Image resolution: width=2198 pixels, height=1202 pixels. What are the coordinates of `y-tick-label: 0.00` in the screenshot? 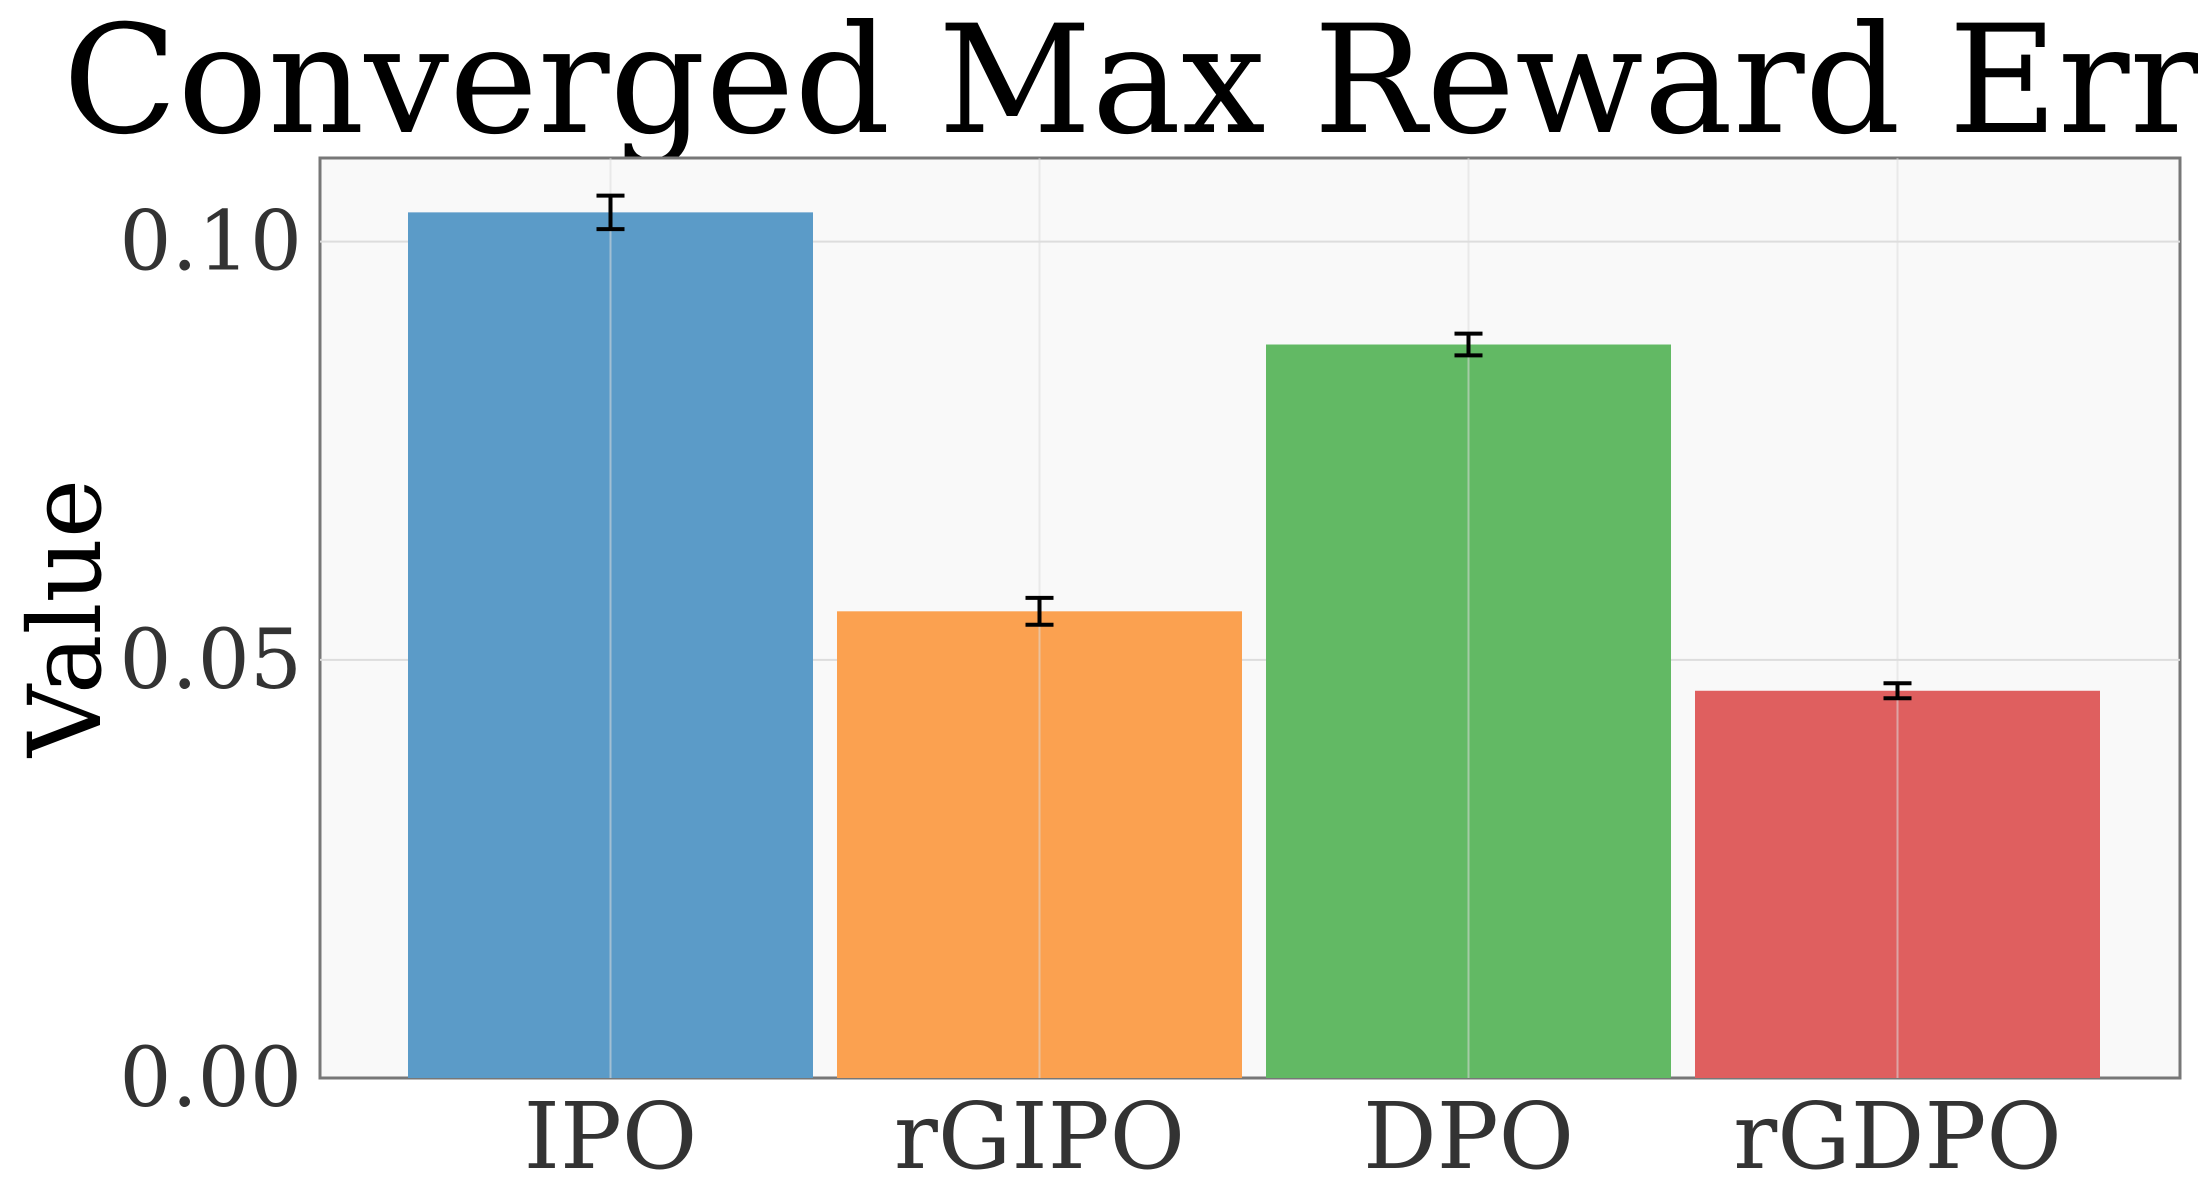 It's located at (210, 1078).